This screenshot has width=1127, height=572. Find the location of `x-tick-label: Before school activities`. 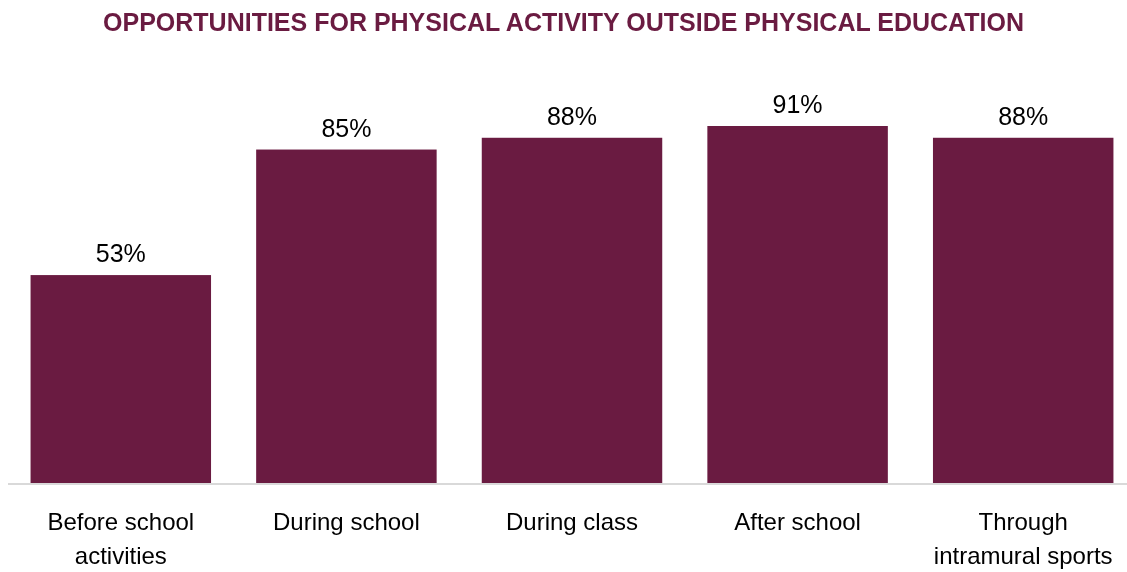

x-tick-label: Before school activities is located at coordinates (121, 538).